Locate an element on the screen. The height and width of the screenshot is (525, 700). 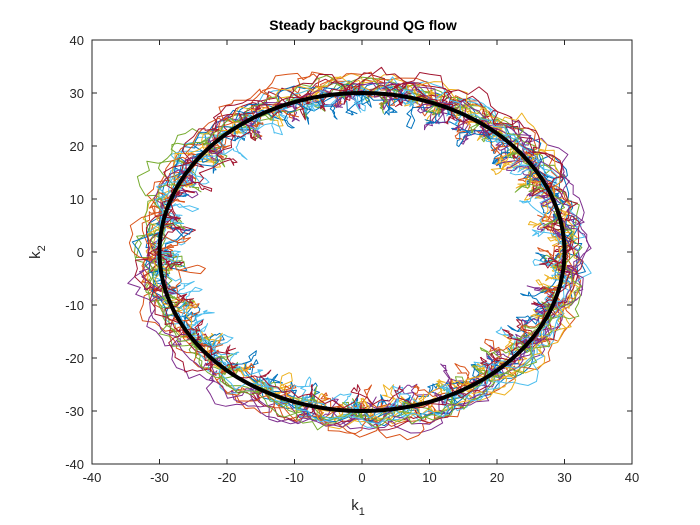
y-tick-label: 40 is located at coordinates (77, 40).